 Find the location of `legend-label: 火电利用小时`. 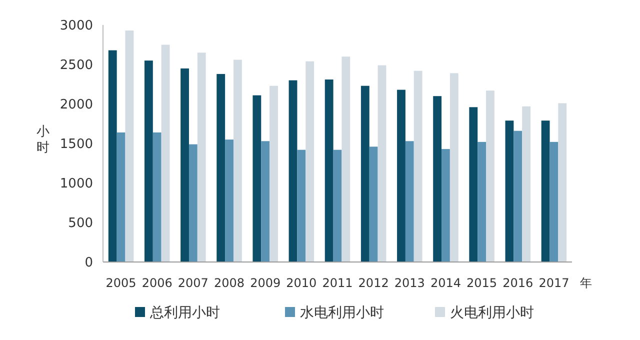

legend-label: 火电利用小时 is located at coordinates (492, 313).